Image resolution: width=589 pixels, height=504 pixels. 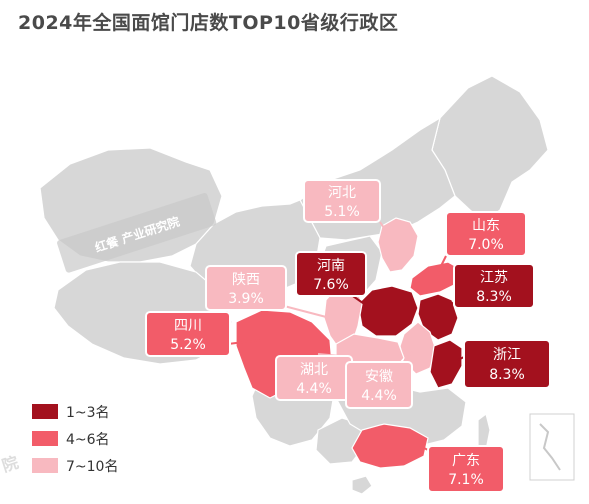 I want to click on svg-text: 湖北, so click(x=314, y=370).